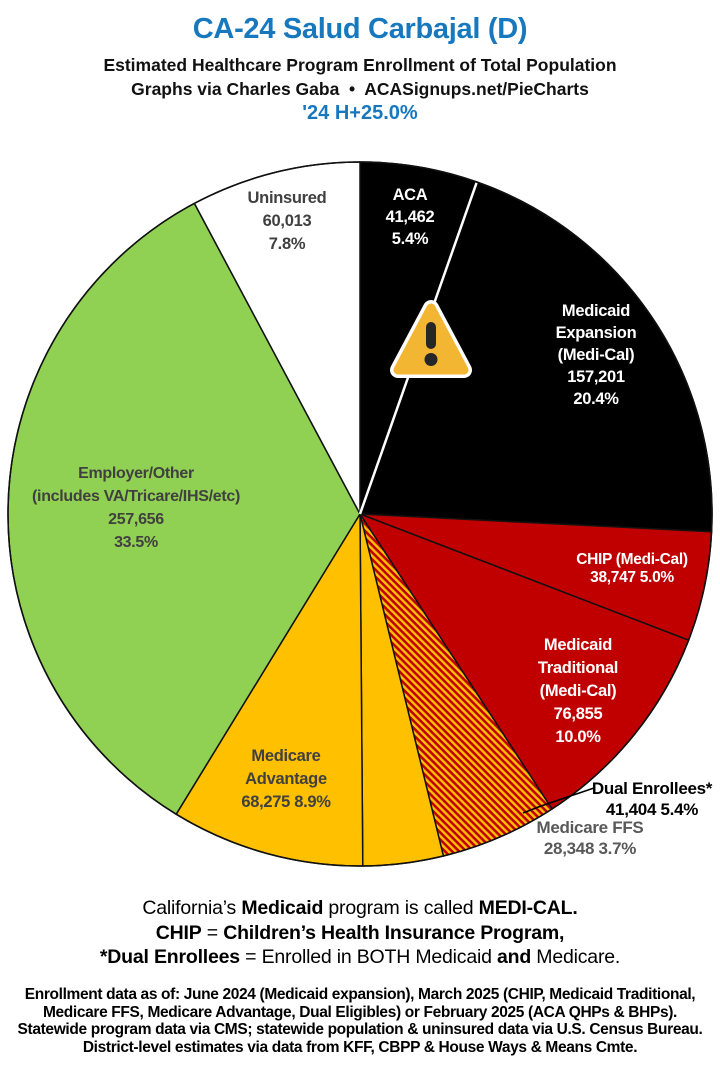 This screenshot has width=720, height=1070. I want to click on dual-enrollees-label-value: 41,404 5.4%, so click(652, 809).